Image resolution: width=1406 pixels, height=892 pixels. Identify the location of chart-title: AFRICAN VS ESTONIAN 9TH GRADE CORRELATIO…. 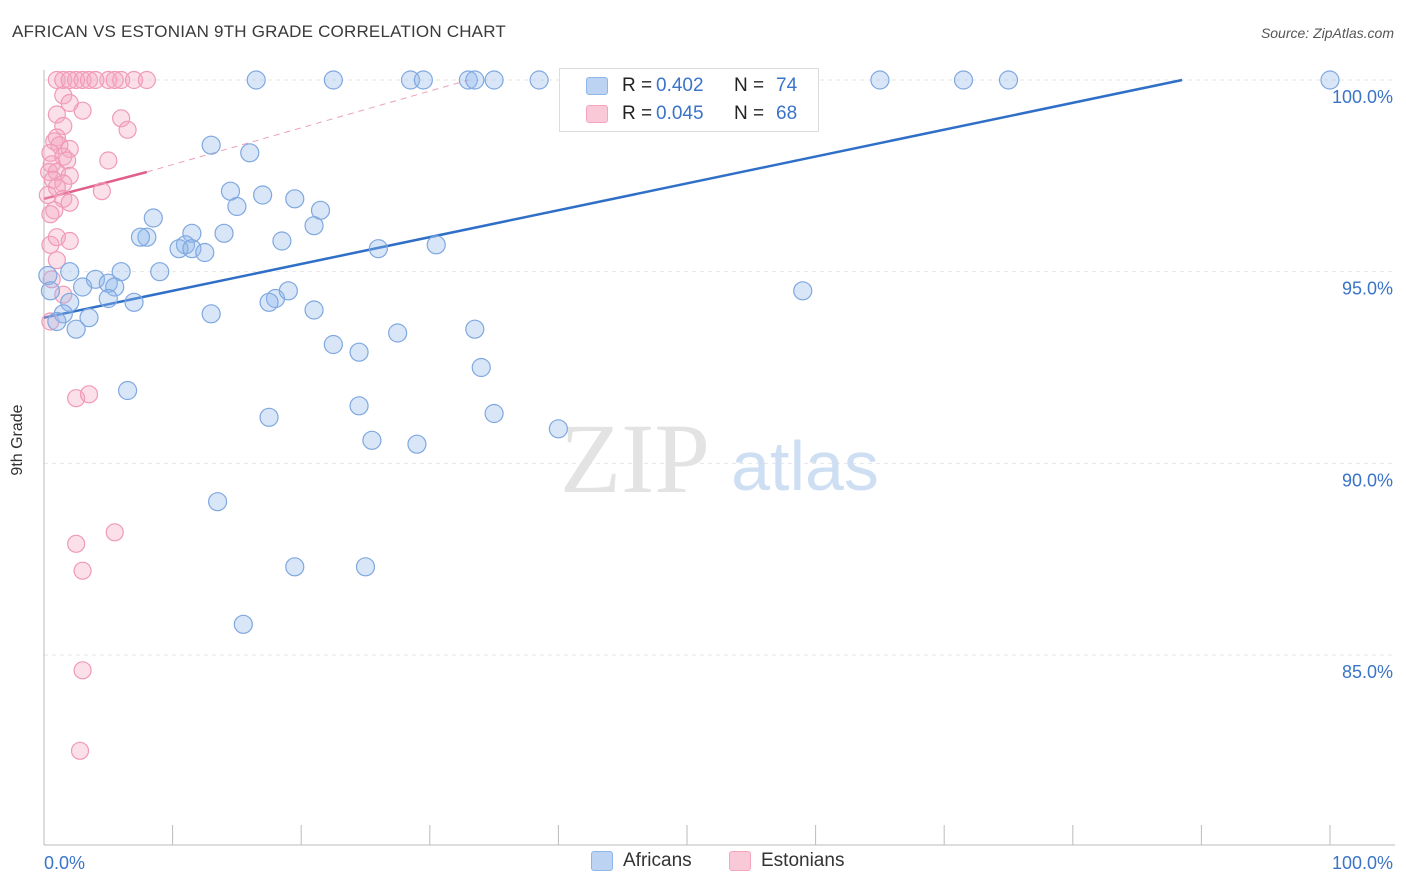
(259, 31).